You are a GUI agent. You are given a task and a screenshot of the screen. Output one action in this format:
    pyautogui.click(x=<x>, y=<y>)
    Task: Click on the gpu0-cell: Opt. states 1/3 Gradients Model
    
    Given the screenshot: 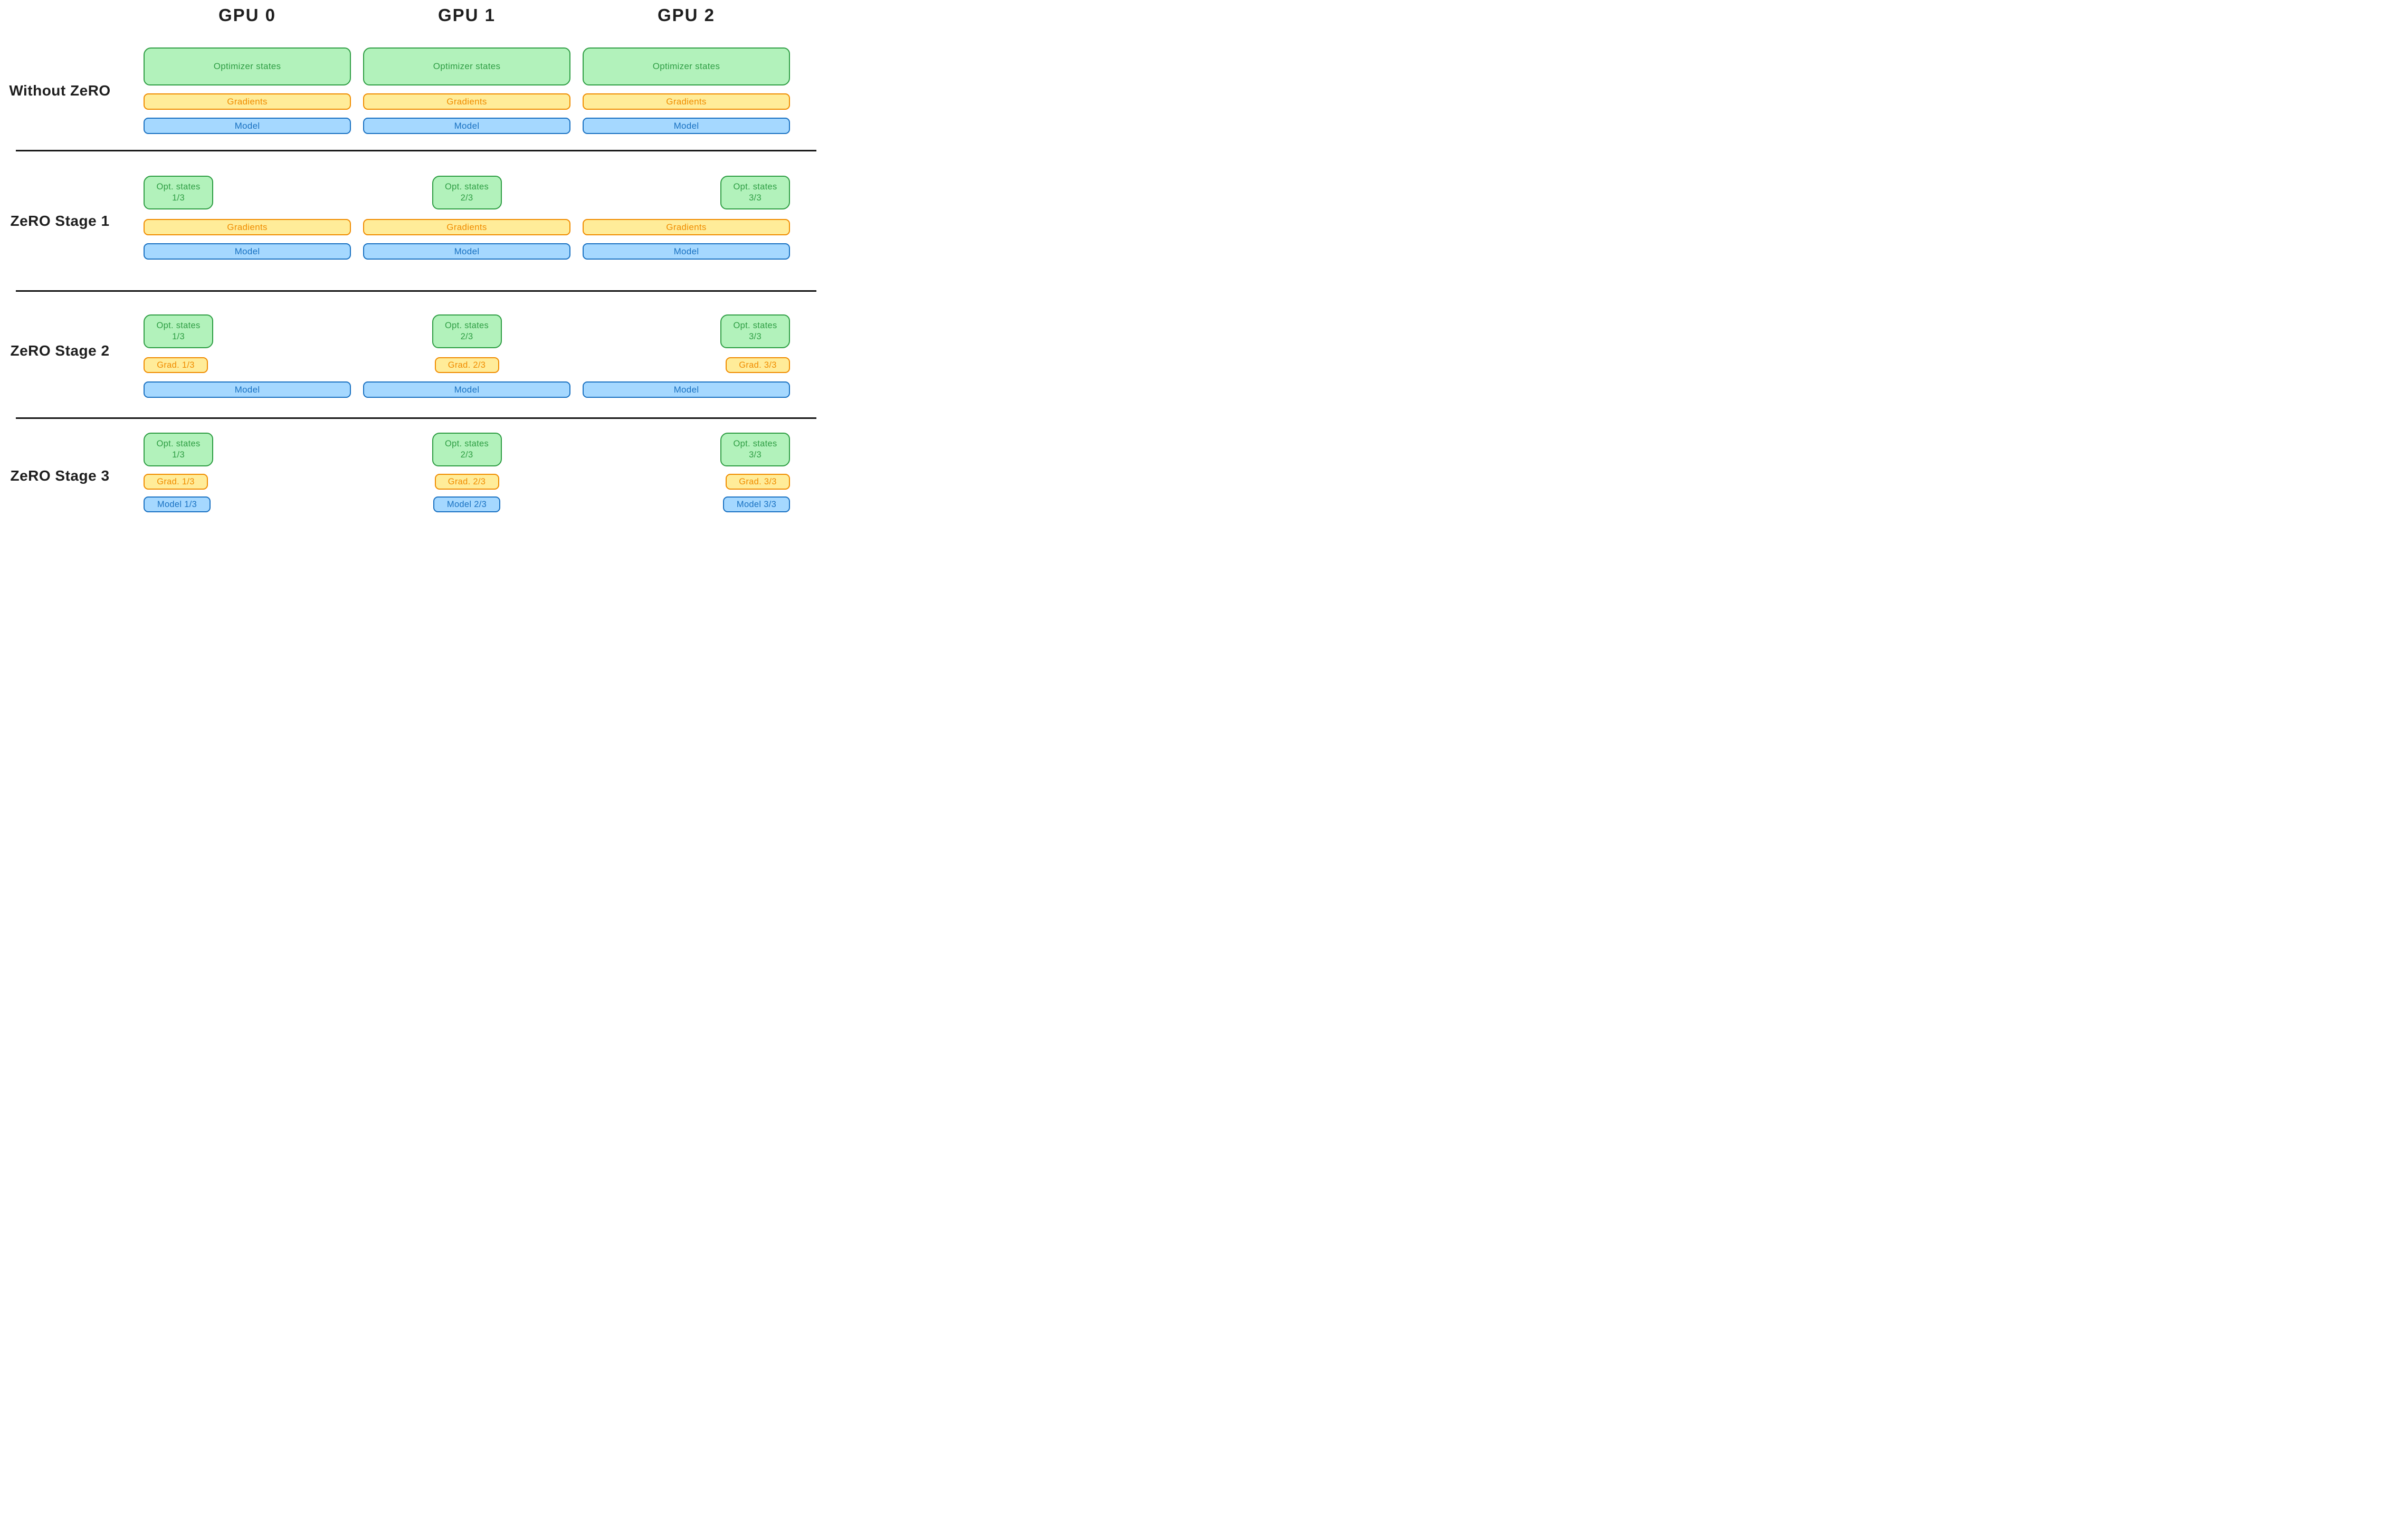 What is the action you would take?
    pyautogui.click(x=247, y=220)
    